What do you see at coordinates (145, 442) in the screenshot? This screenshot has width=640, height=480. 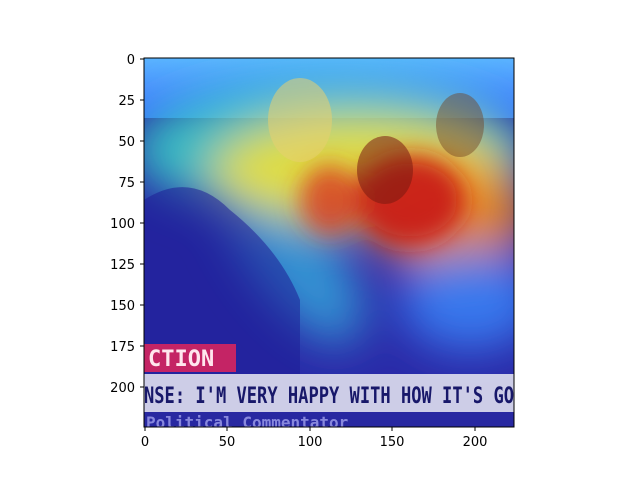 I see `x-tick-label-0: 0` at bounding box center [145, 442].